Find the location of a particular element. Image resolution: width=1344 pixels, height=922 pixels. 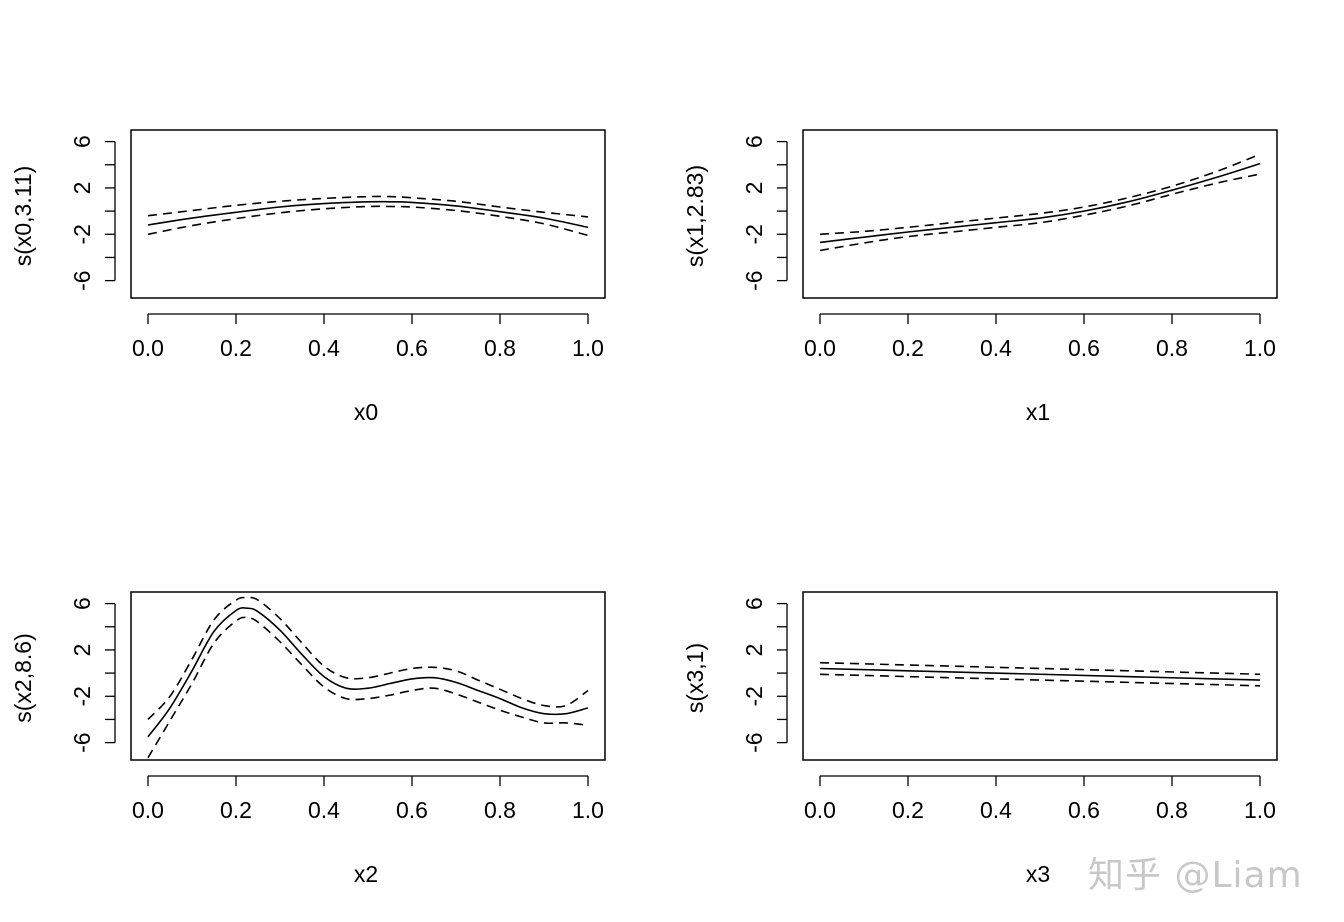

watermark: 知乎 @Liam is located at coordinates (1195, 875).